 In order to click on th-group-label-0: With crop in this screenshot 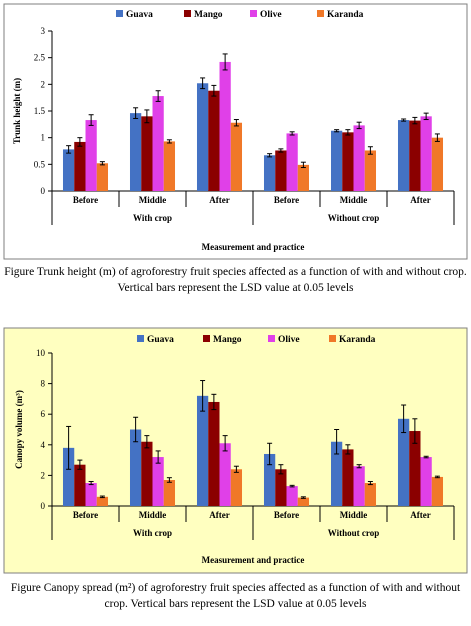, I will do `click(152, 218)`.